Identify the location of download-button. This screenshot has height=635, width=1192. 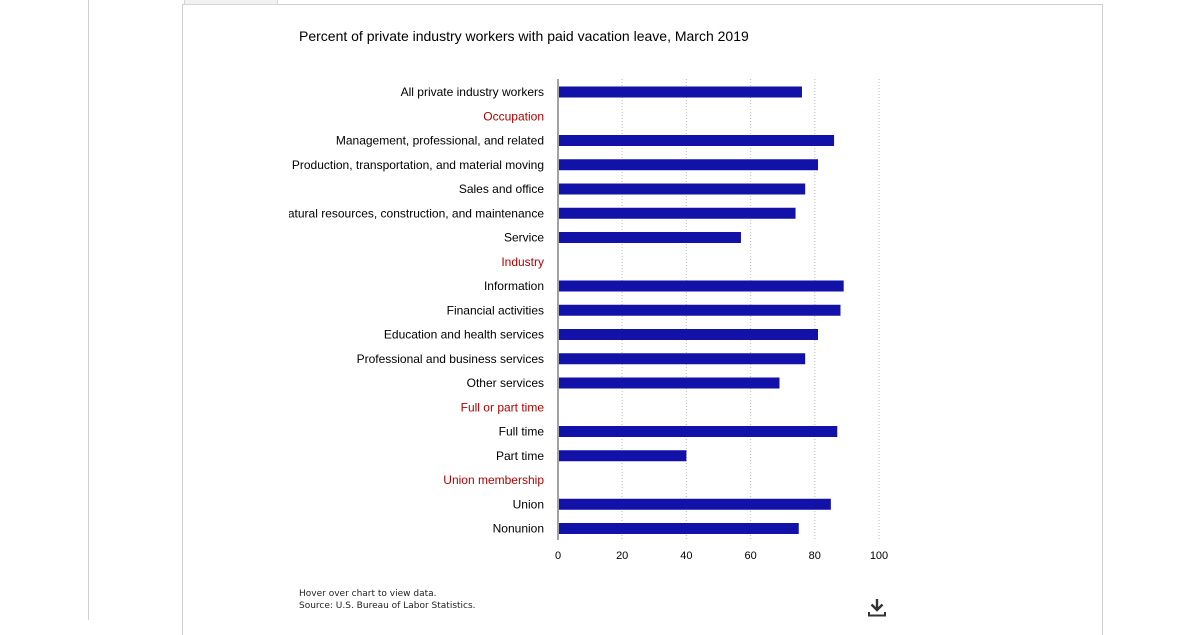
(877, 607).